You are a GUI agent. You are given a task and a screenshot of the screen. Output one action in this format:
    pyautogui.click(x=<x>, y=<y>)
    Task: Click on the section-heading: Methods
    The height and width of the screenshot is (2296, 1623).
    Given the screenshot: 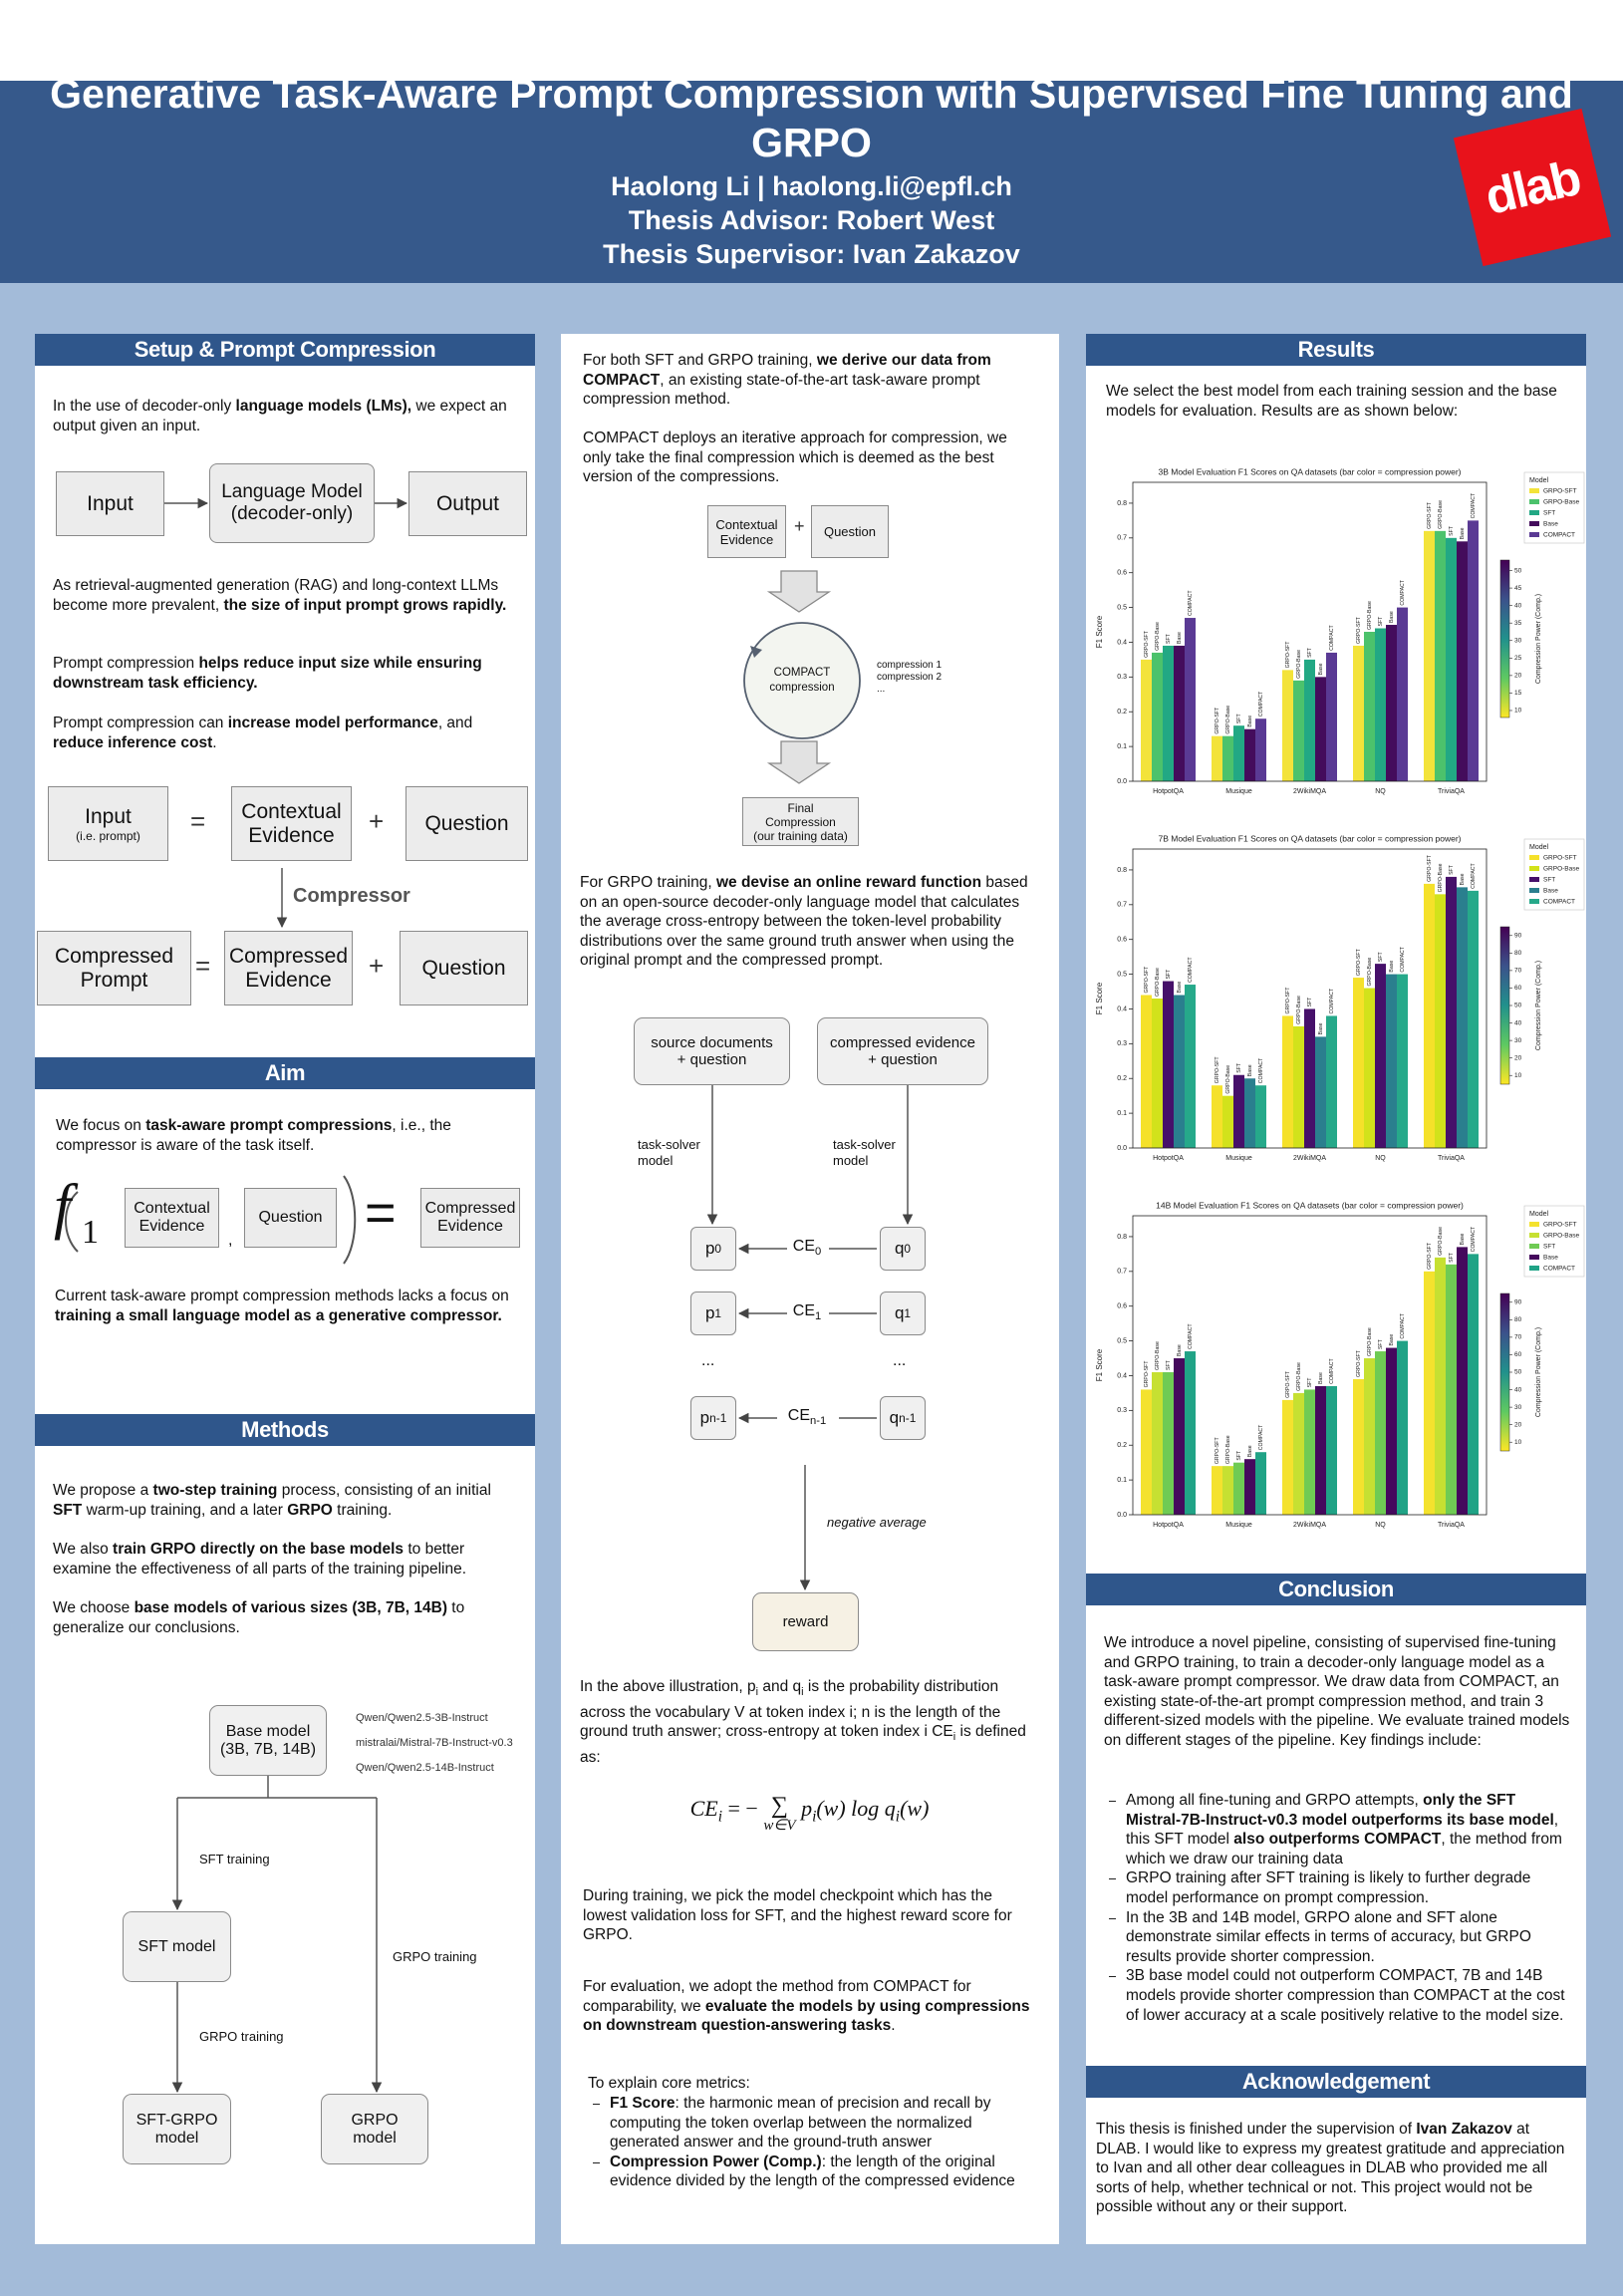 What is the action you would take?
    pyautogui.click(x=285, y=1430)
    